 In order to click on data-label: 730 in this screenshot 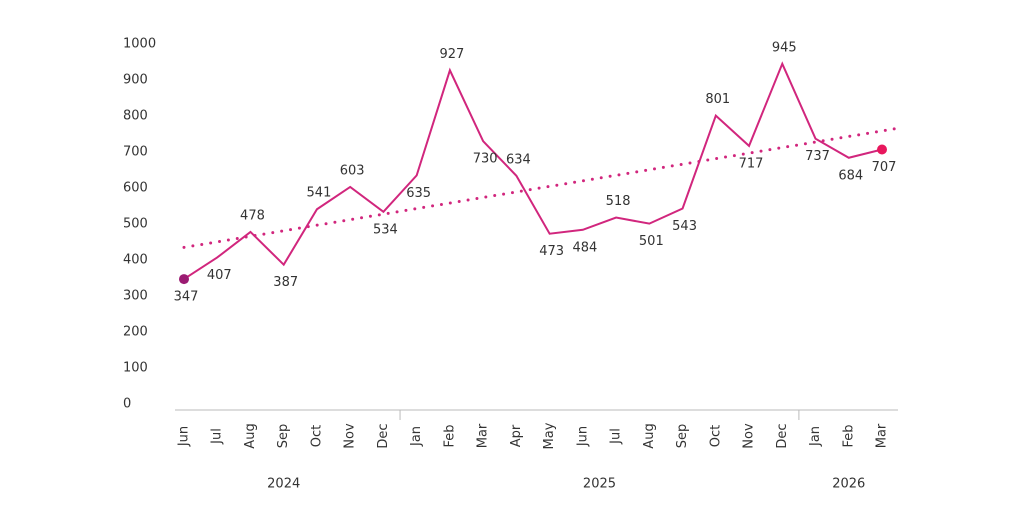, I will do `click(485, 159)`.